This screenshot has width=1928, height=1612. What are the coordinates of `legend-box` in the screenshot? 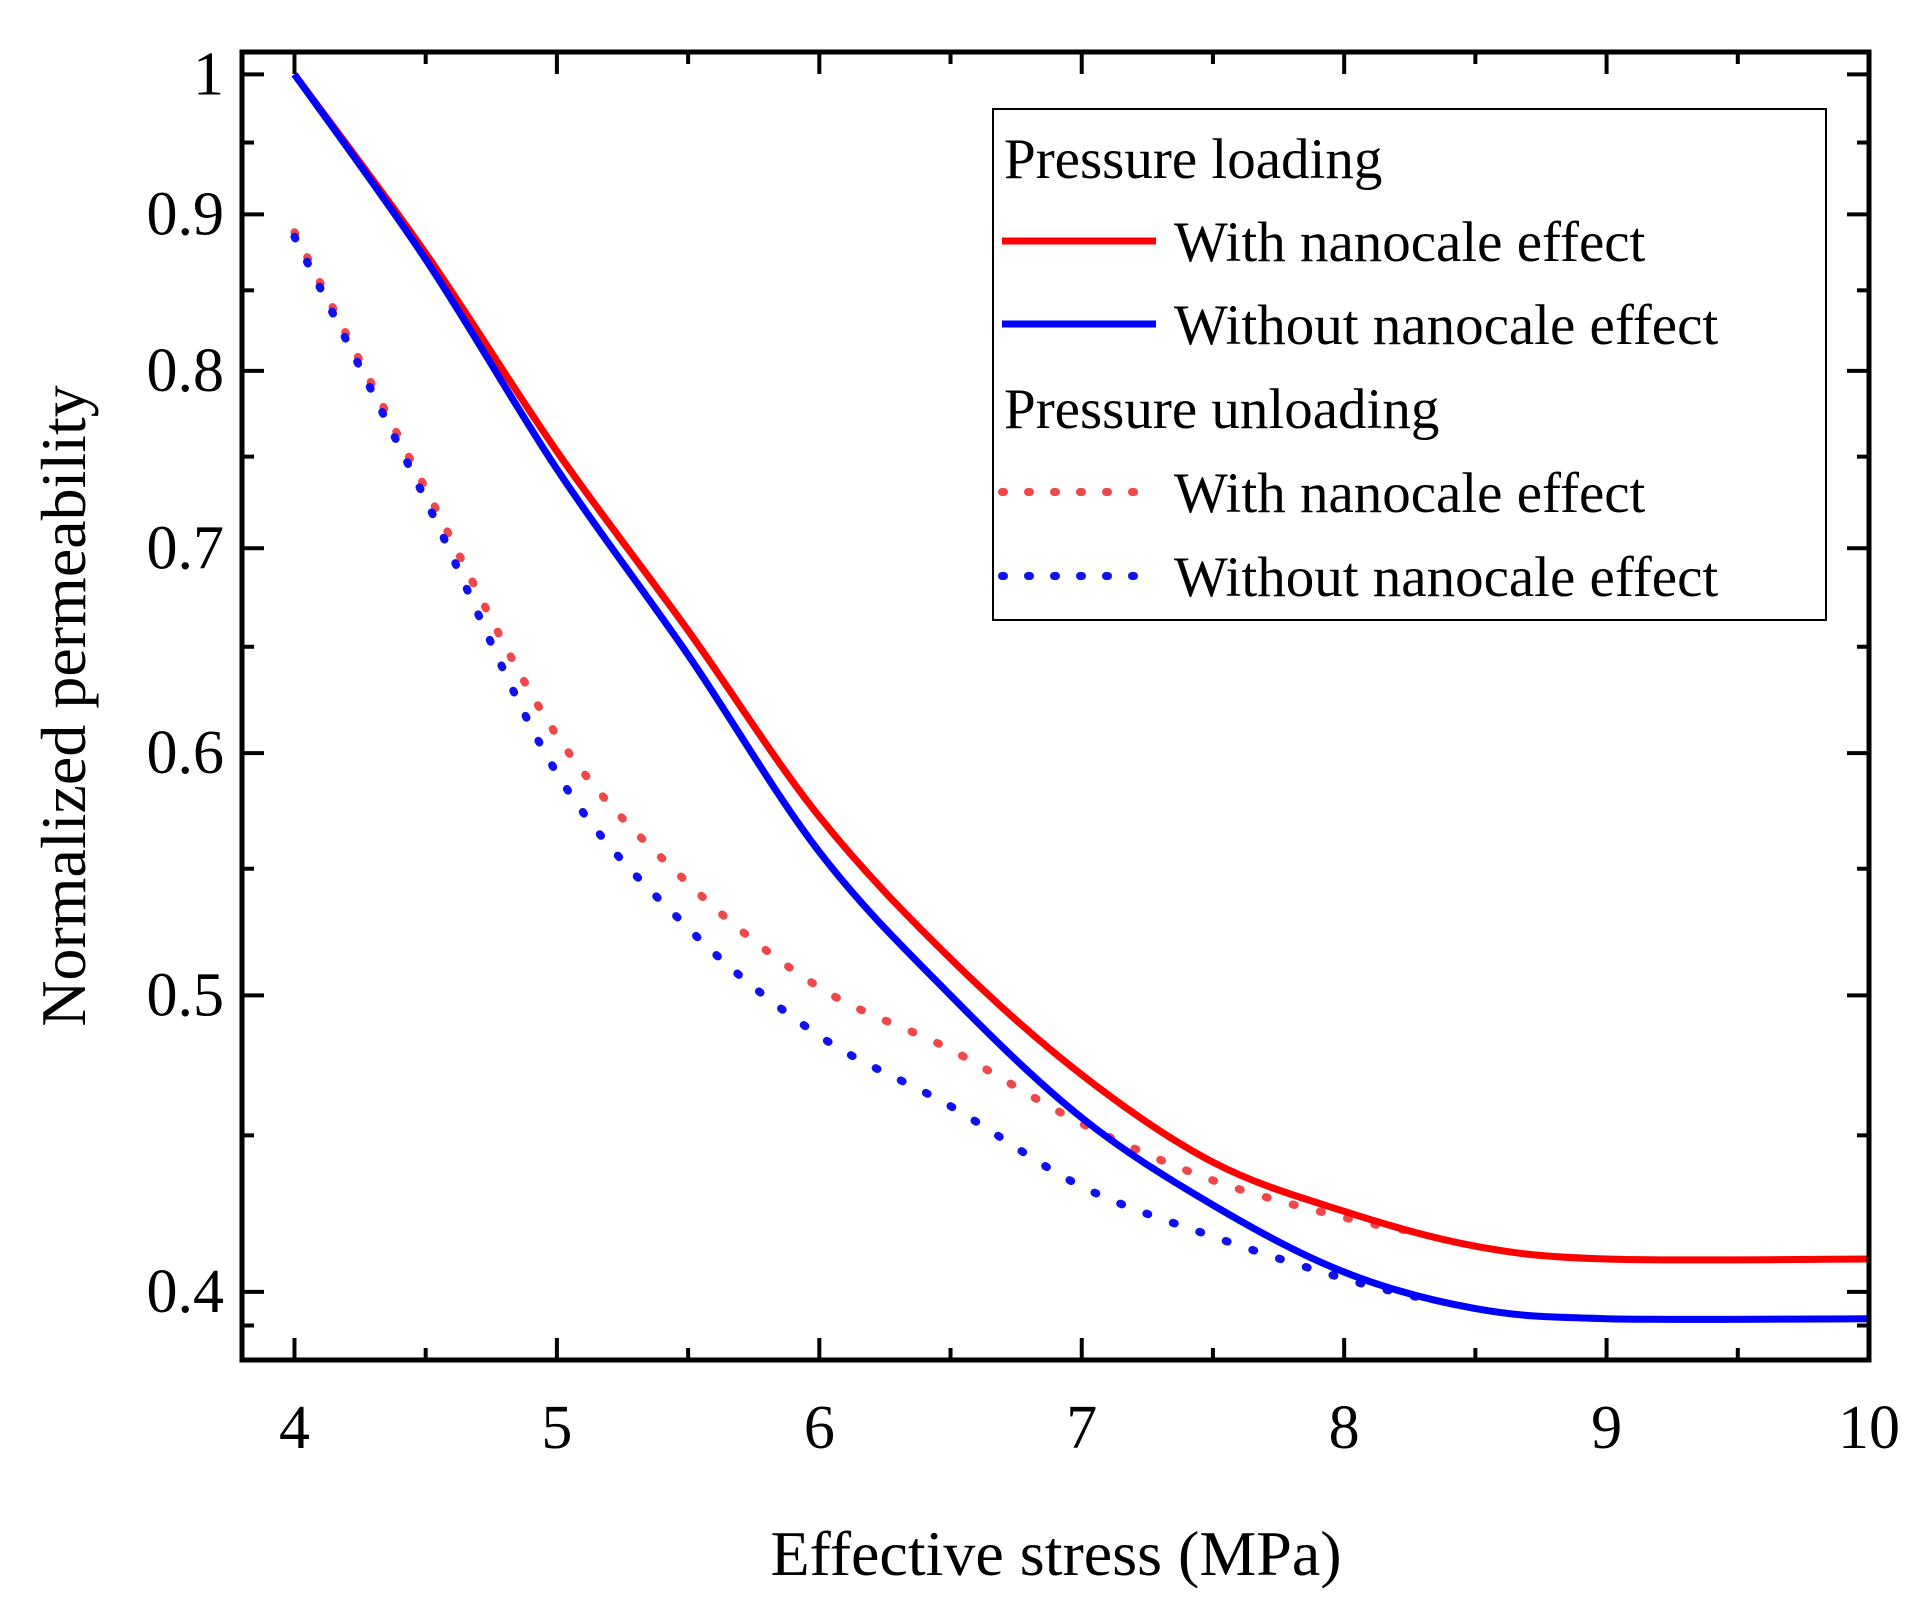 It's located at (1409, 364).